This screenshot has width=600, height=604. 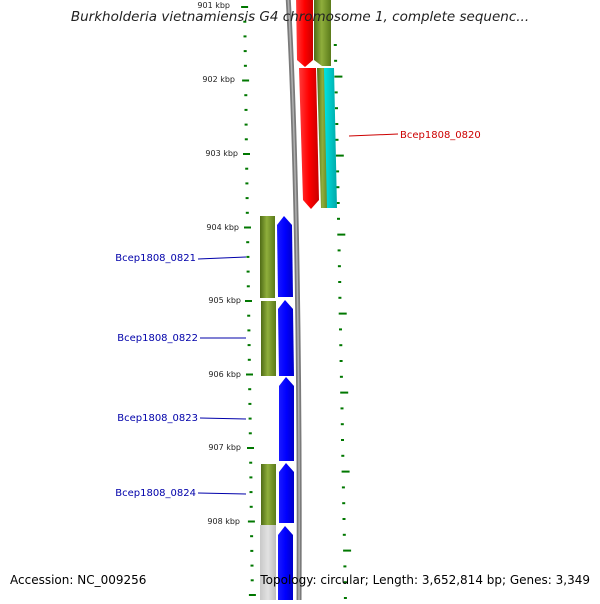 What do you see at coordinates (218, 79) in the screenshot?
I see `tick-label-902: 902 kbp` at bounding box center [218, 79].